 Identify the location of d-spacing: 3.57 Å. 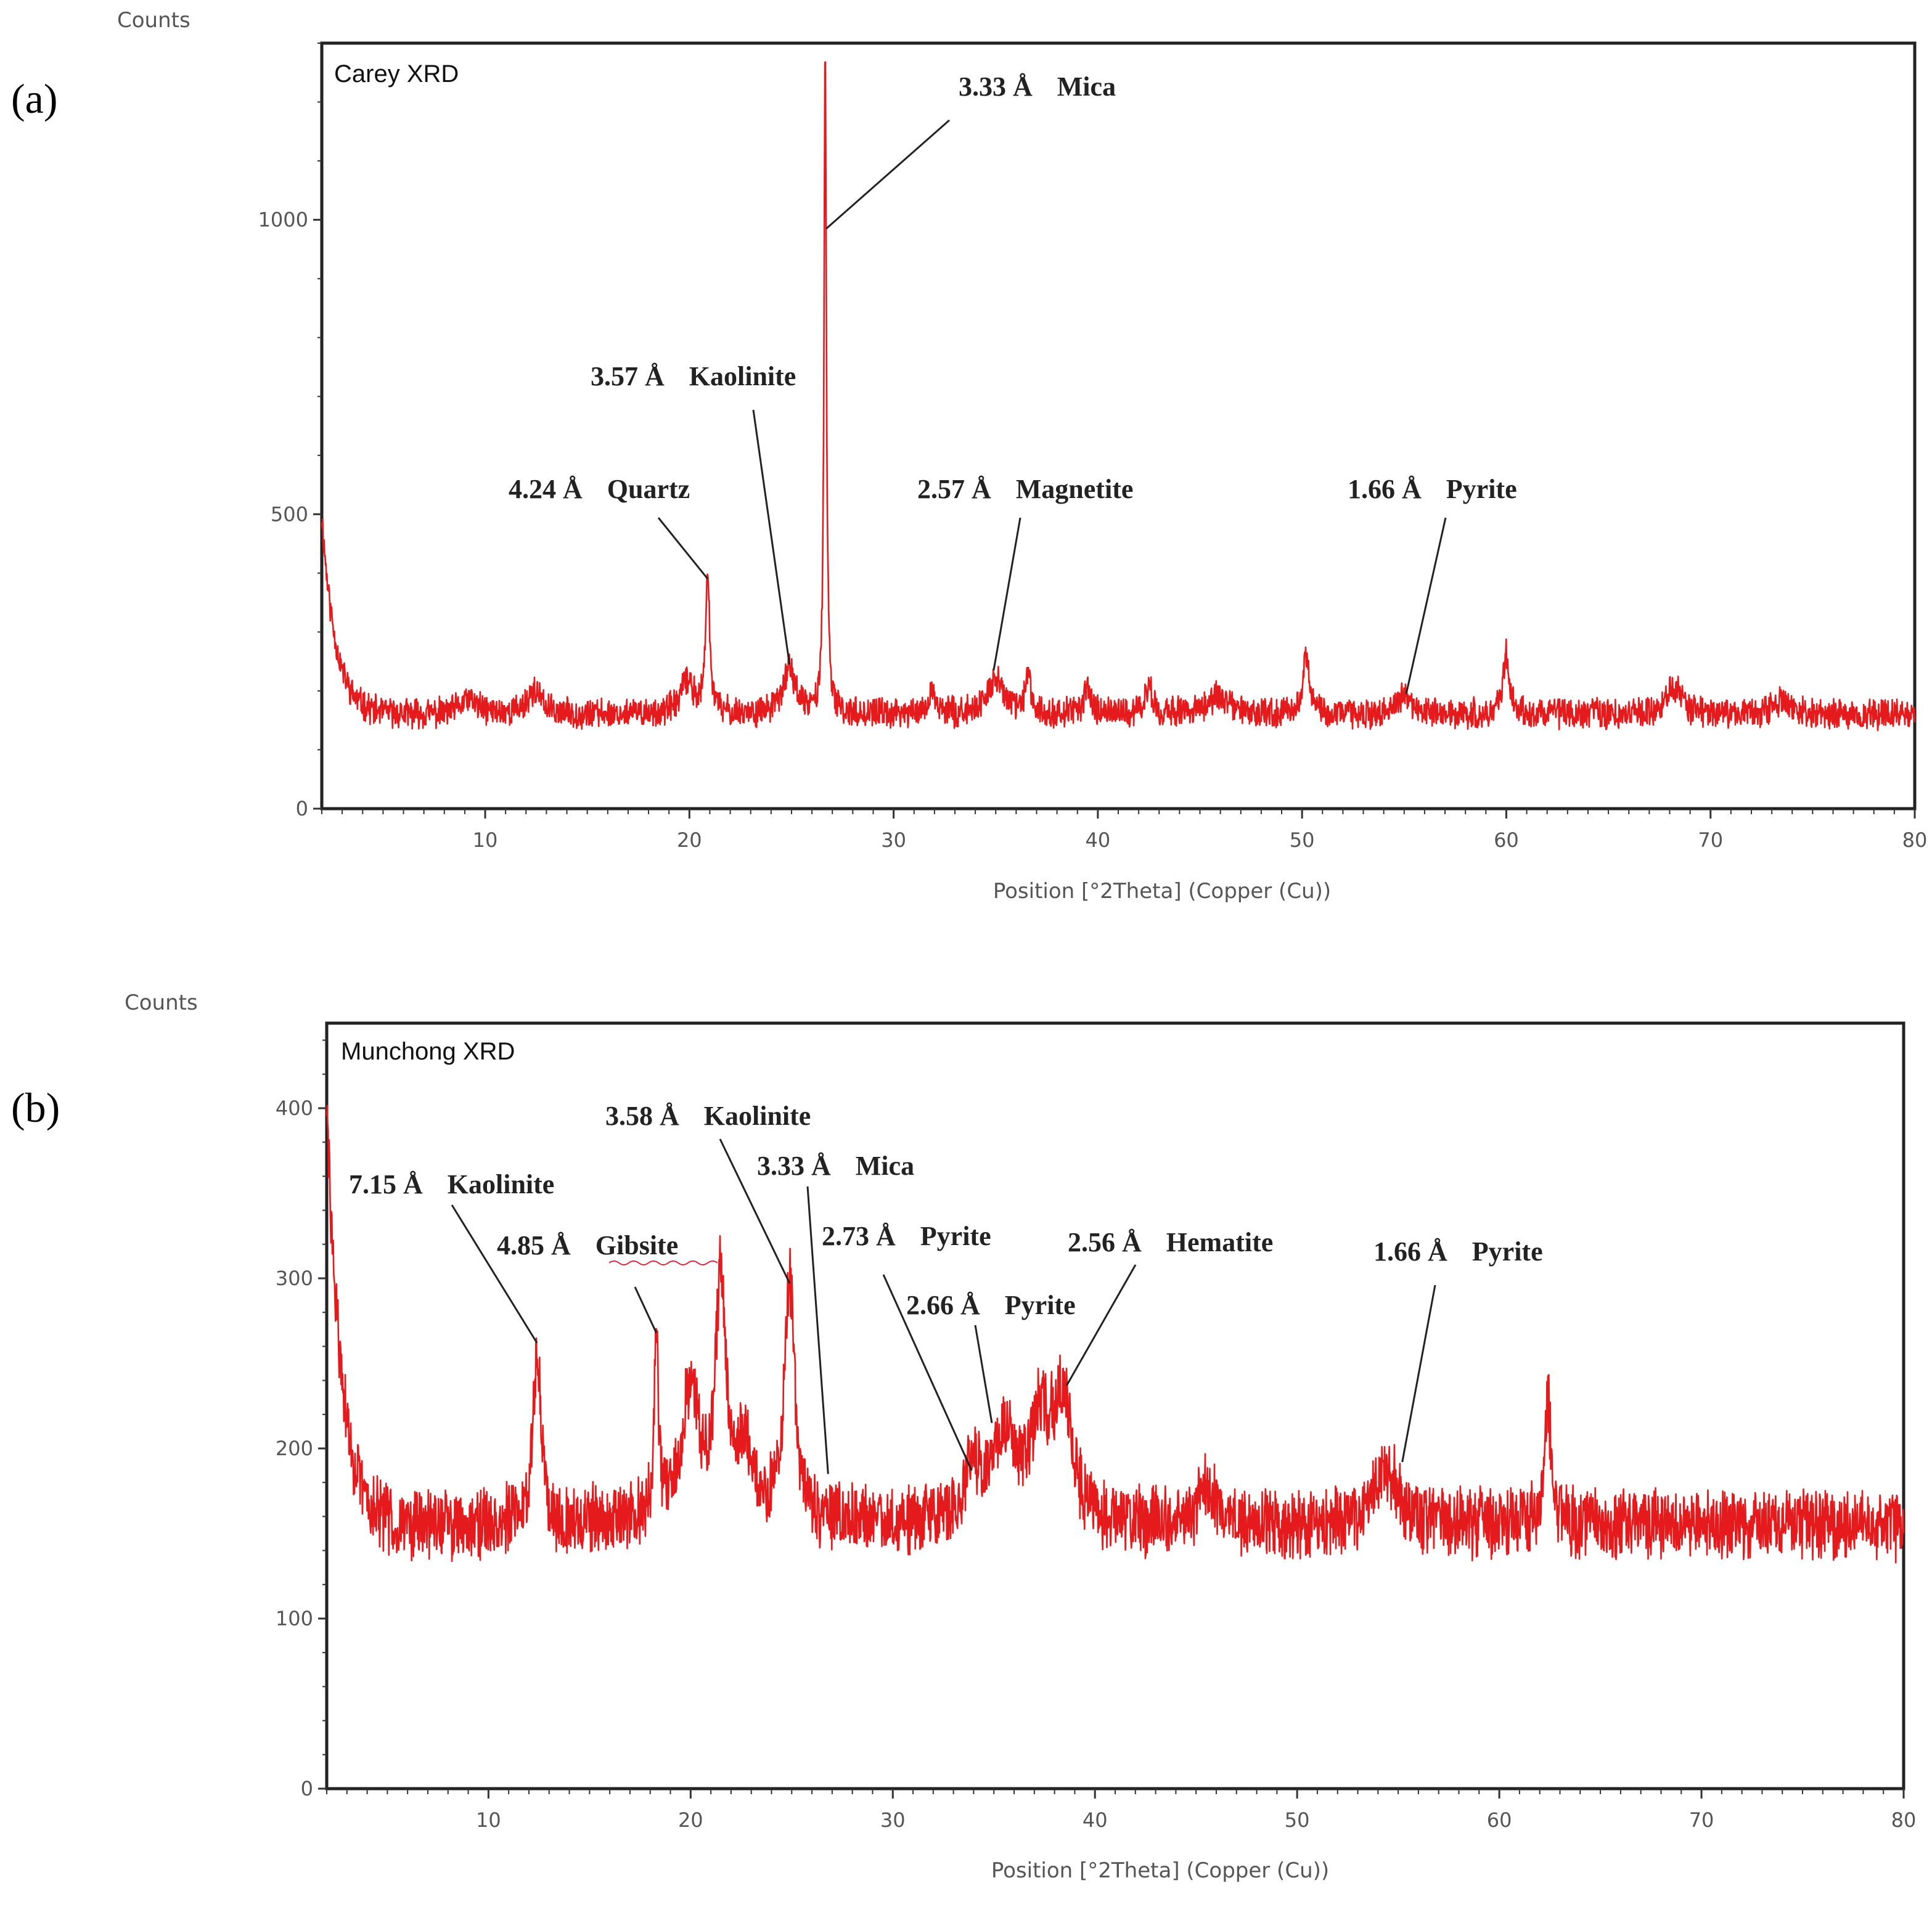
(628, 376).